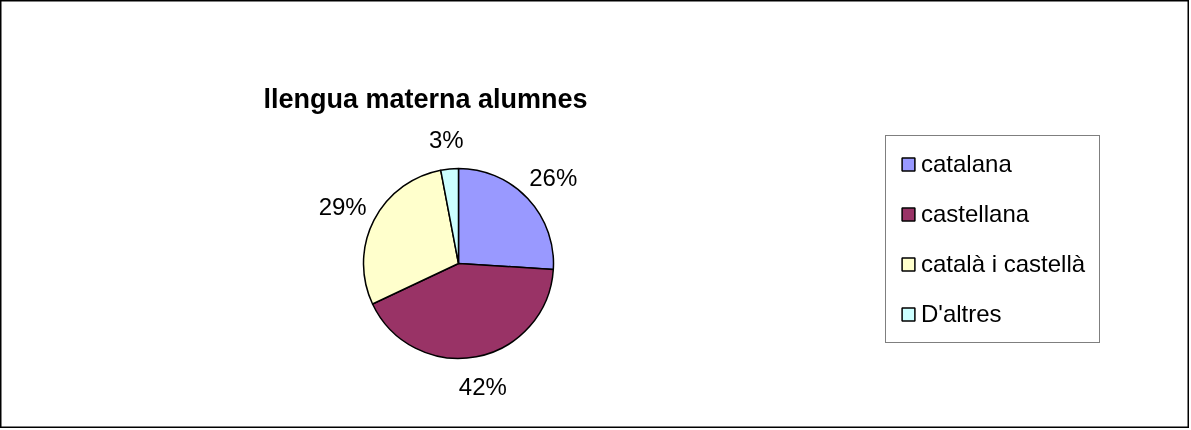 Image resolution: width=1191 pixels, height=430 pixels. I want to click on legend-label: castellana, so click(975, 214).